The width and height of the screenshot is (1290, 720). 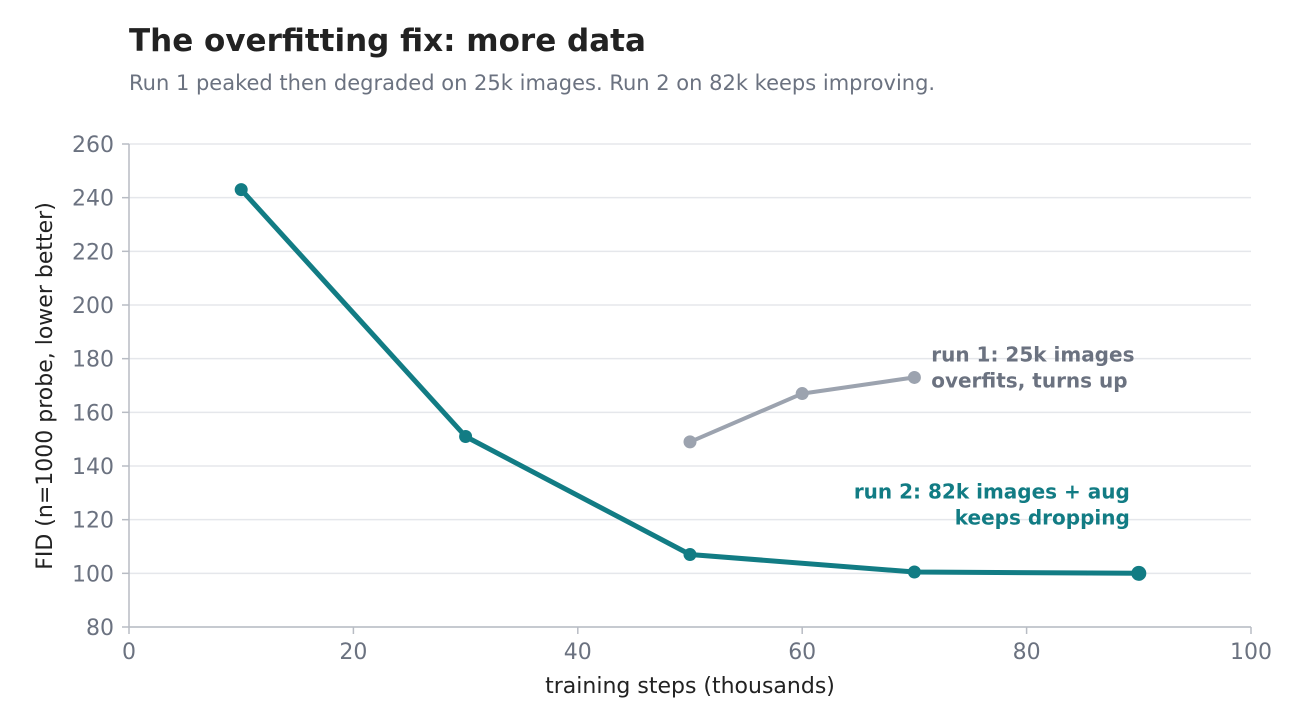 I want to click on x-tick-label: 0, so click(x=129, y=652).